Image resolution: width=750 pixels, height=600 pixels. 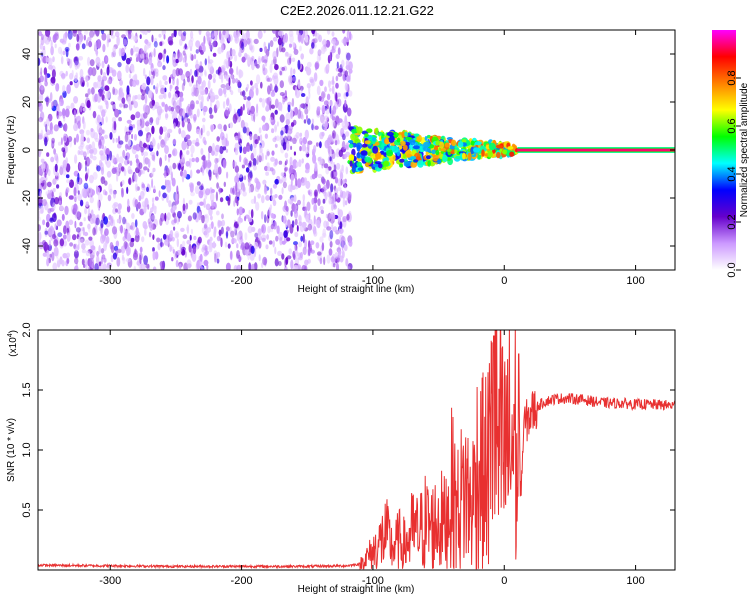 I want to click on spectrogram-x-axis-label: Height of straight line (km), so click(x=356, y=289).